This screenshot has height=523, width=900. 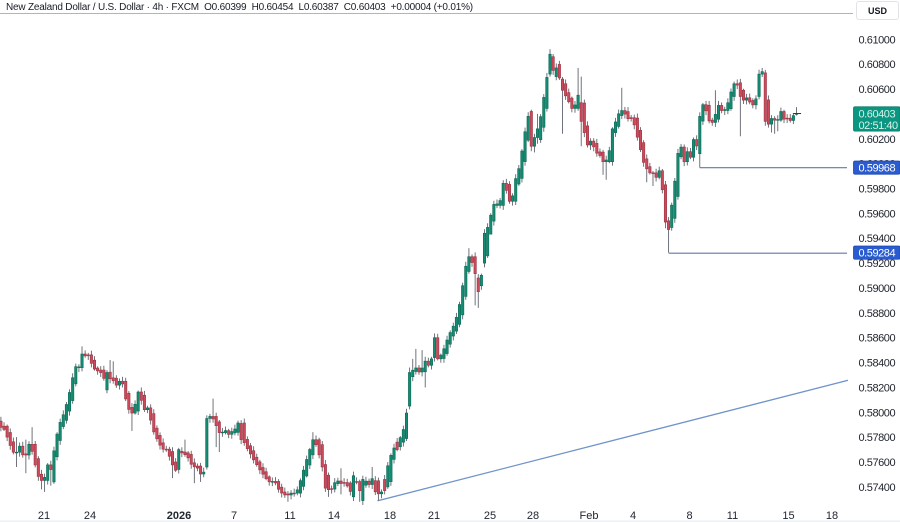 What do you see at coordinates (877, 339) in the screenshot?
I see `svg-text: 0.58600` at bounding box center [877, 339].